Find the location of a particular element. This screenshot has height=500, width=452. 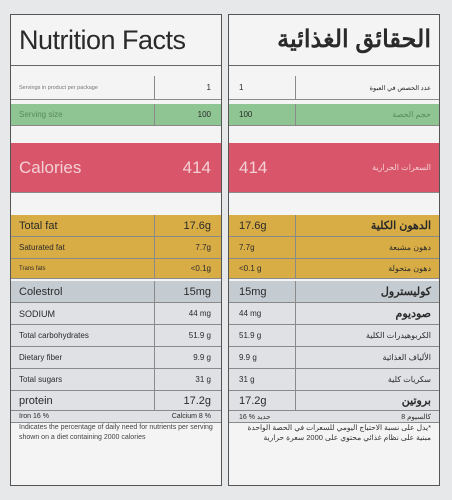

saturated-fat-row: Saturated fat 7.7g is located at coordinates (116, 248).